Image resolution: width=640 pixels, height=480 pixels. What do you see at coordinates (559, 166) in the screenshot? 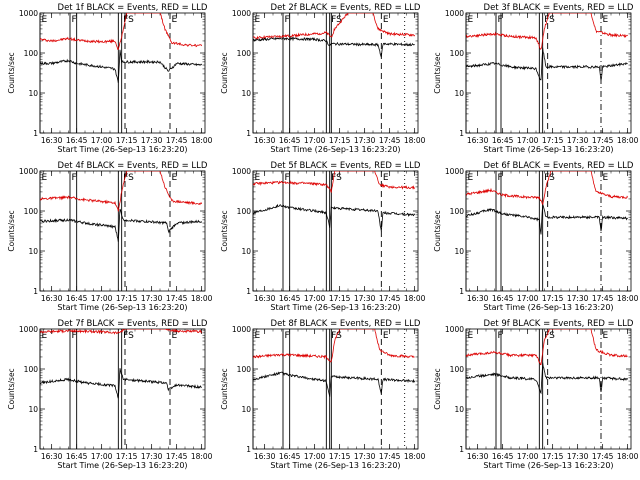
I see `panel-title: Det 6f BLACK = Events, RED = LLD` at bounding box center [559, 166].